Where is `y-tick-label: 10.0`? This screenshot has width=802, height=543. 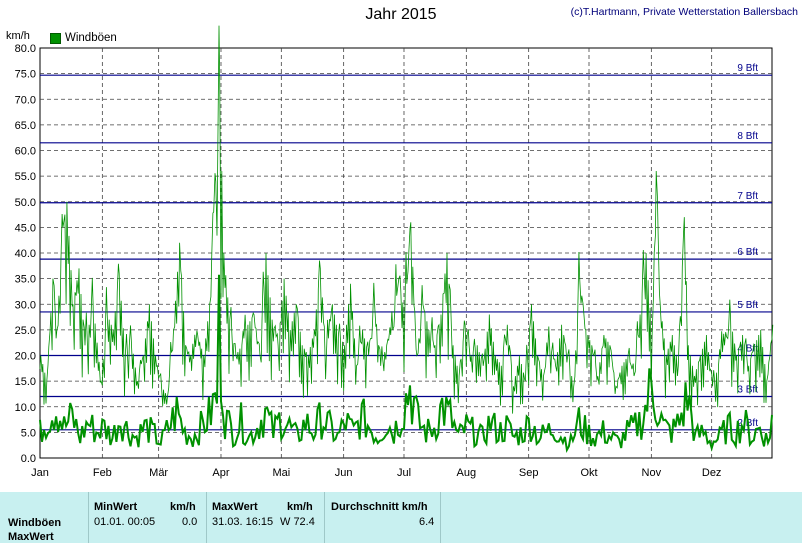 y-tick-label: 10.0 is located at coordinates (25, 408).